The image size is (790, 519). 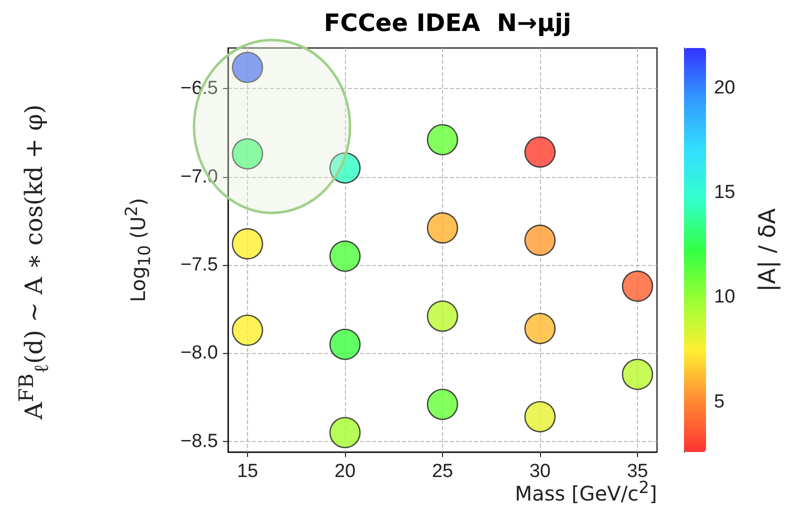 I want to click on color-bar-label: 20, so click(x=725, y=87).